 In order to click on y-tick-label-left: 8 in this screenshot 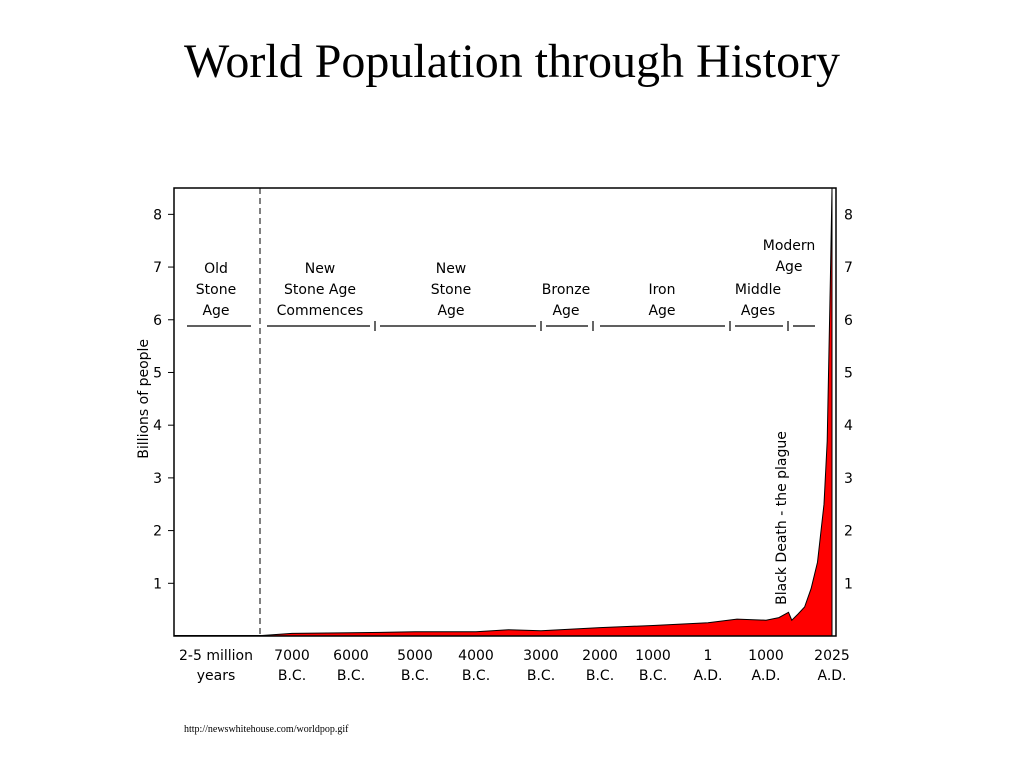, I will do `click(157, 215)`.